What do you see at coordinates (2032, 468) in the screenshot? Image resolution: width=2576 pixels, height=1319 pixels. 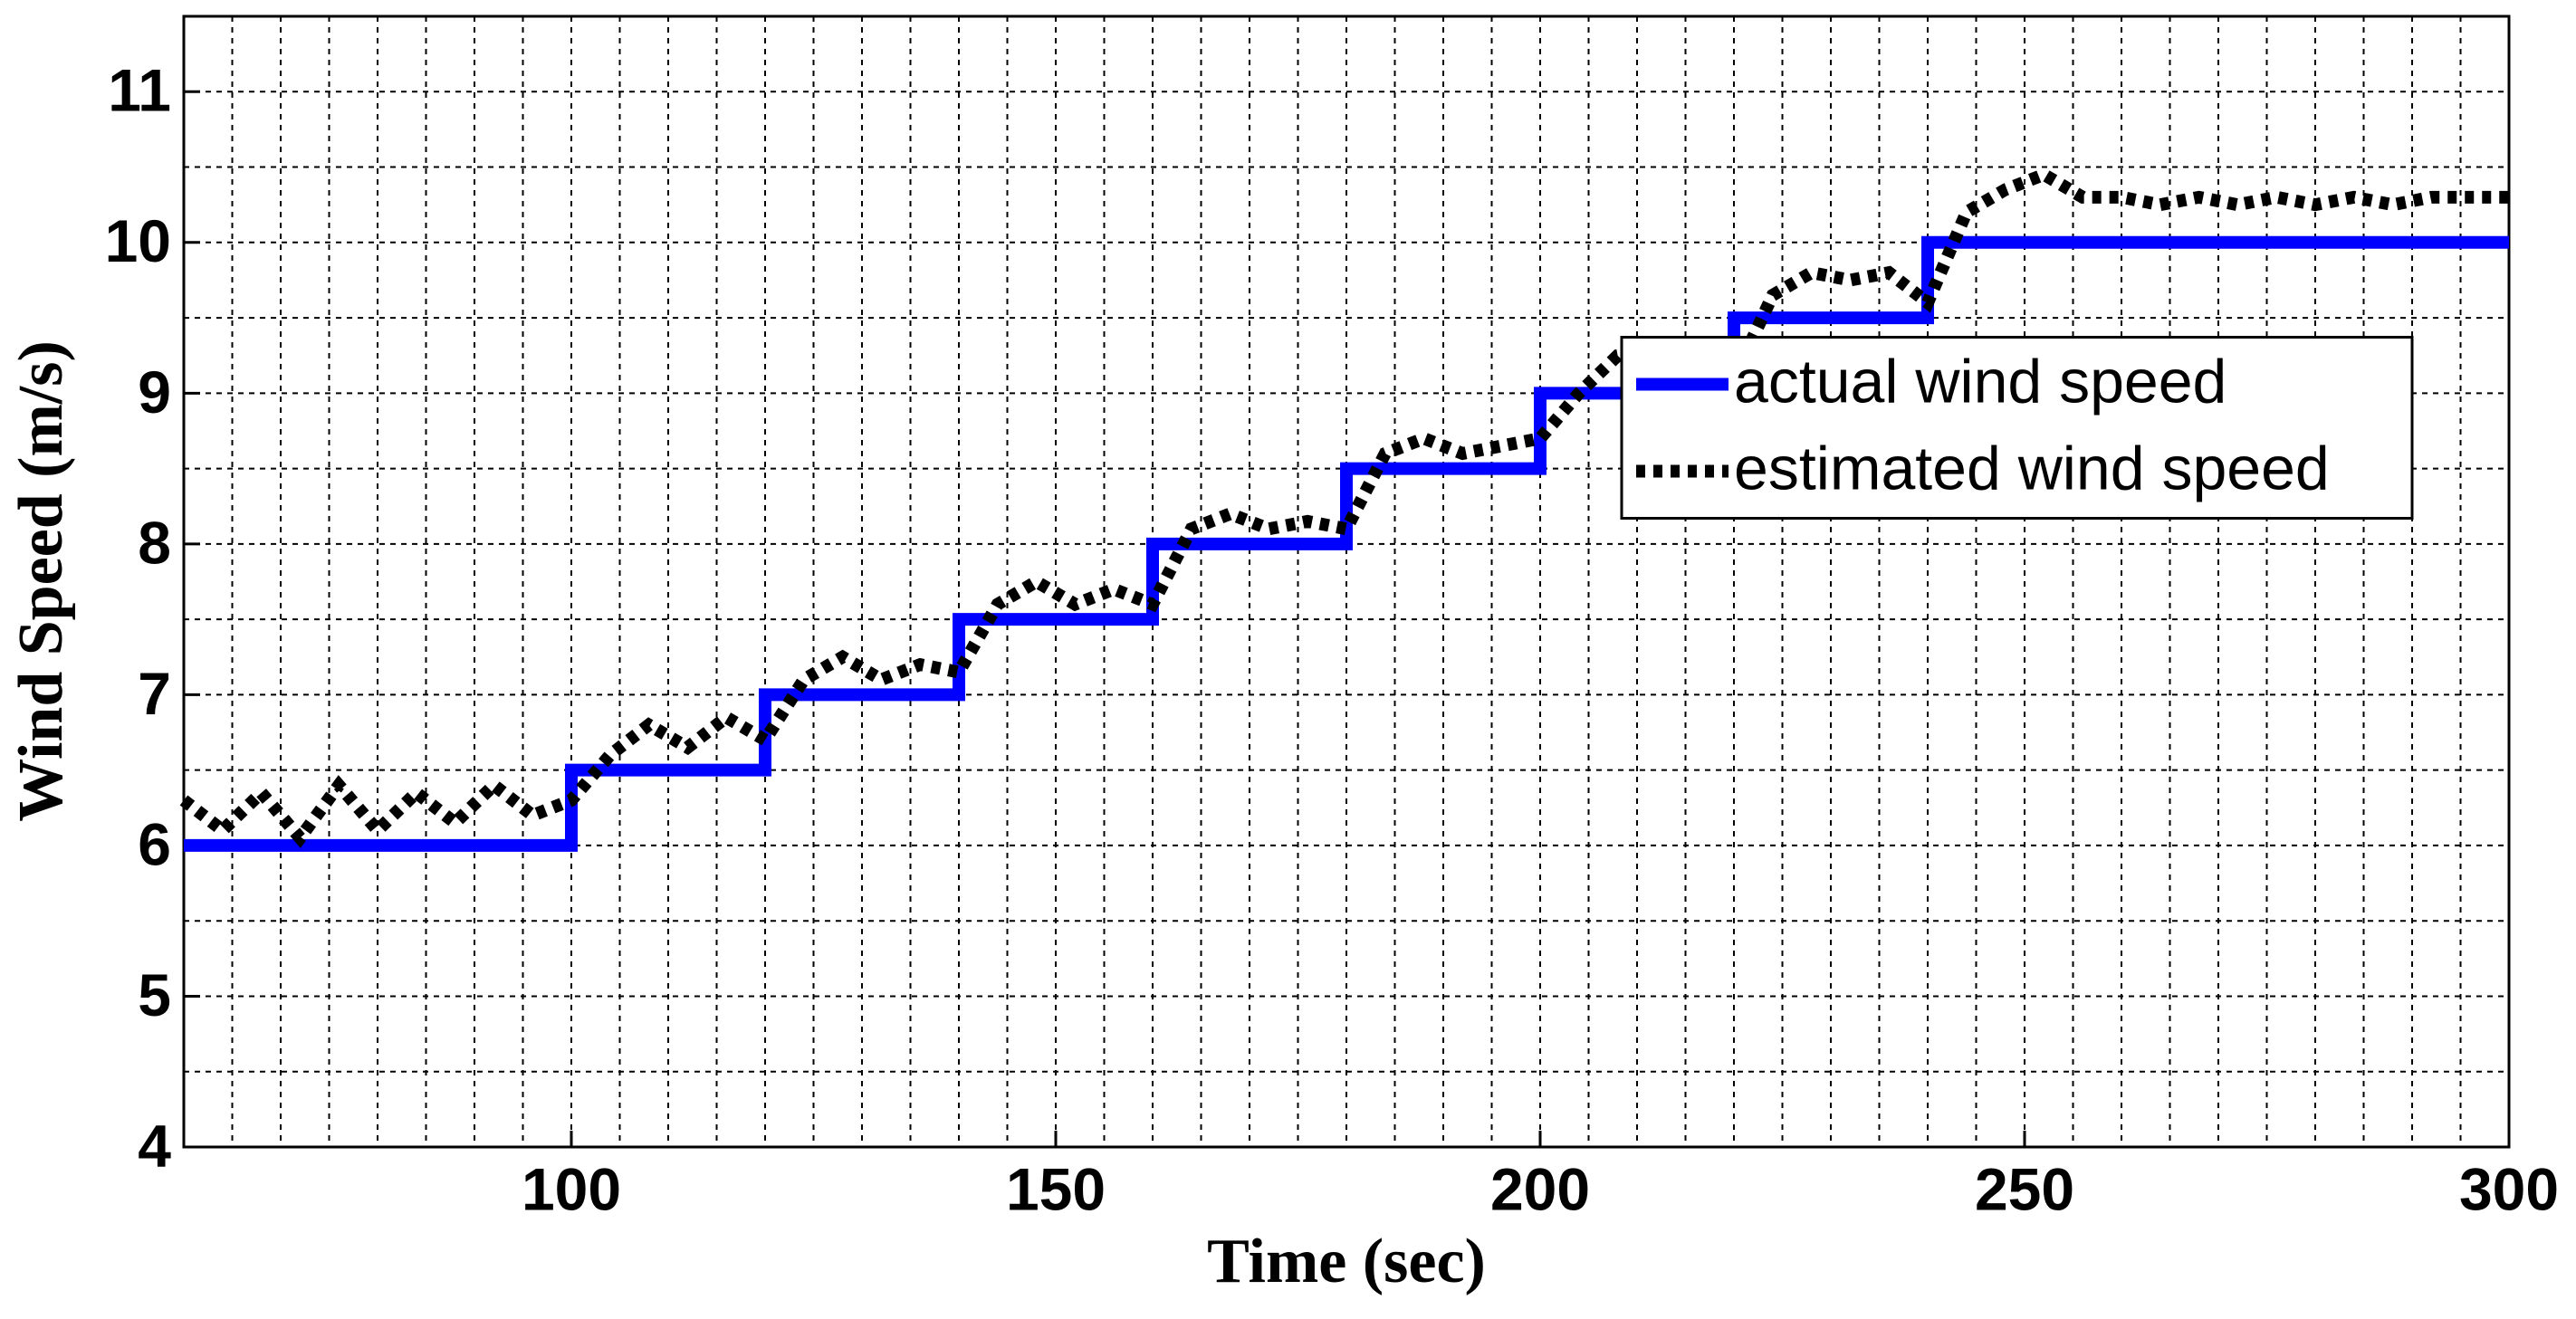 I see `legend-label: estimated wind speed` at bounding box center [2032, 468].